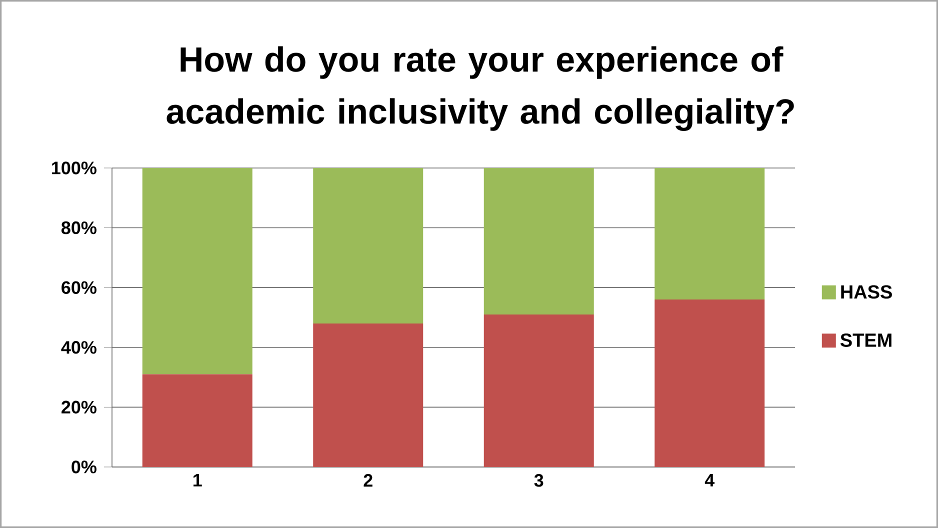 The width and height of the screenshot is (938, 528). I want to click on y-tick-label: 0%, so click(84, 467).